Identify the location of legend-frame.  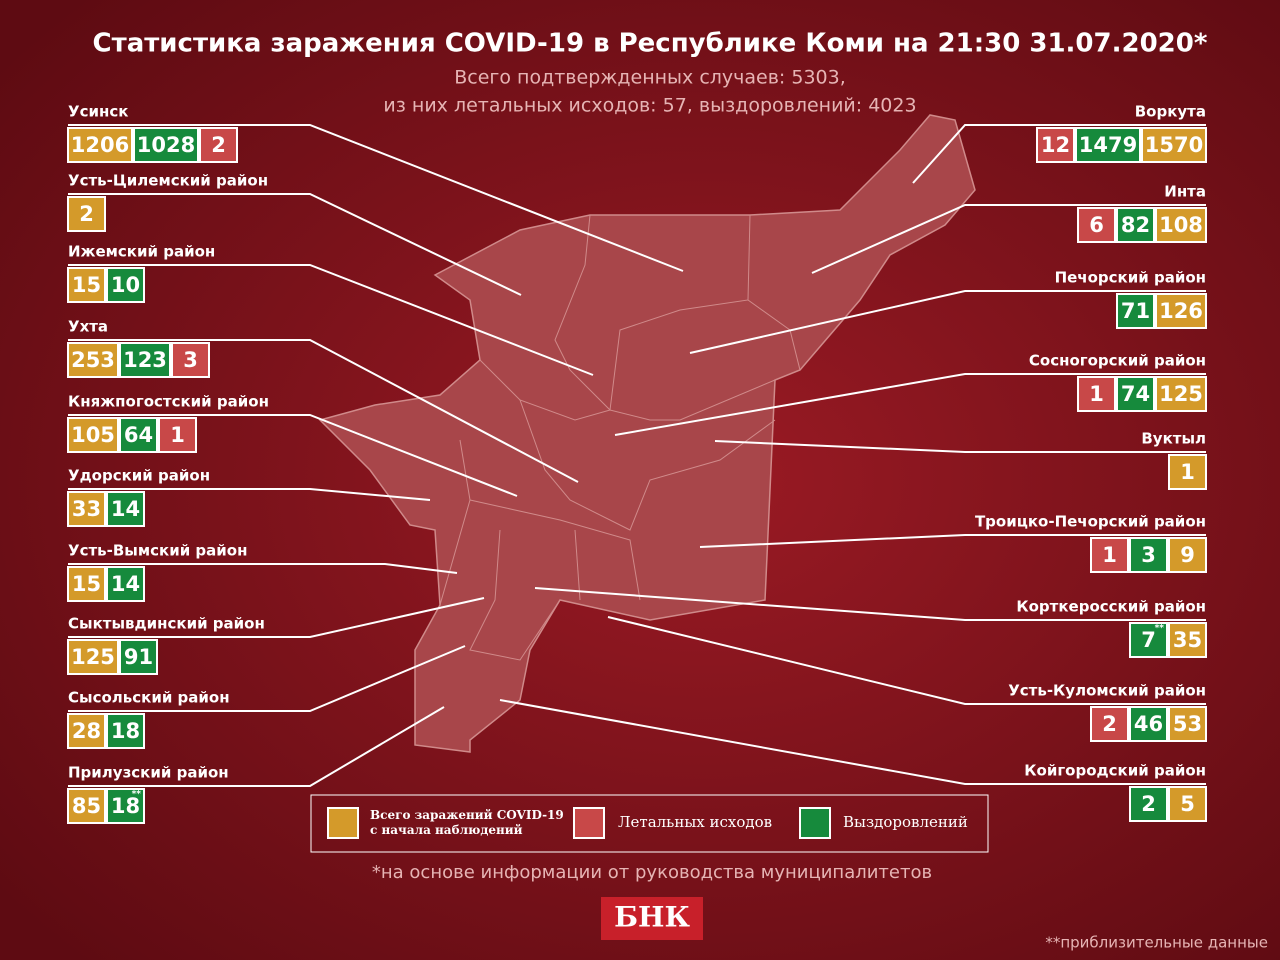
(649, 823).